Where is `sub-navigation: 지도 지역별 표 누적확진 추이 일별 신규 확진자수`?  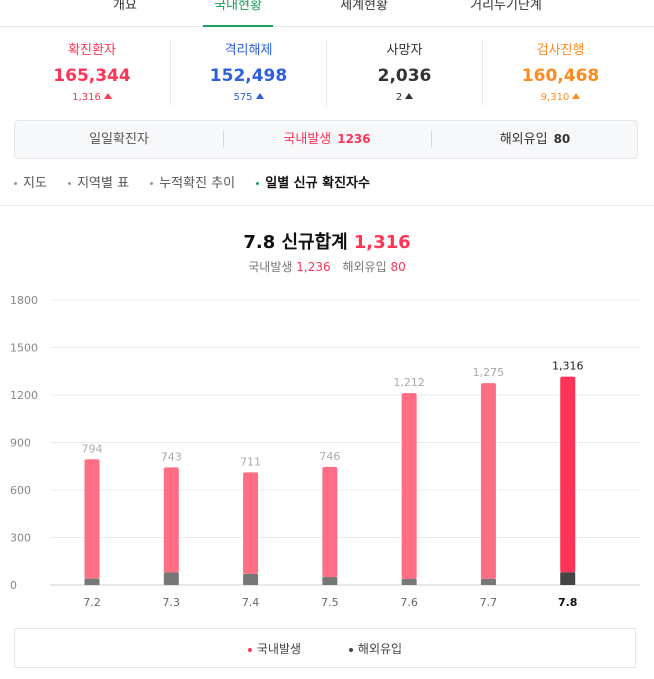
sub-navigation: 지도 지역별 표 누적확진 추이 일별 신규 확진자수 is located at coordinates (200, 182).